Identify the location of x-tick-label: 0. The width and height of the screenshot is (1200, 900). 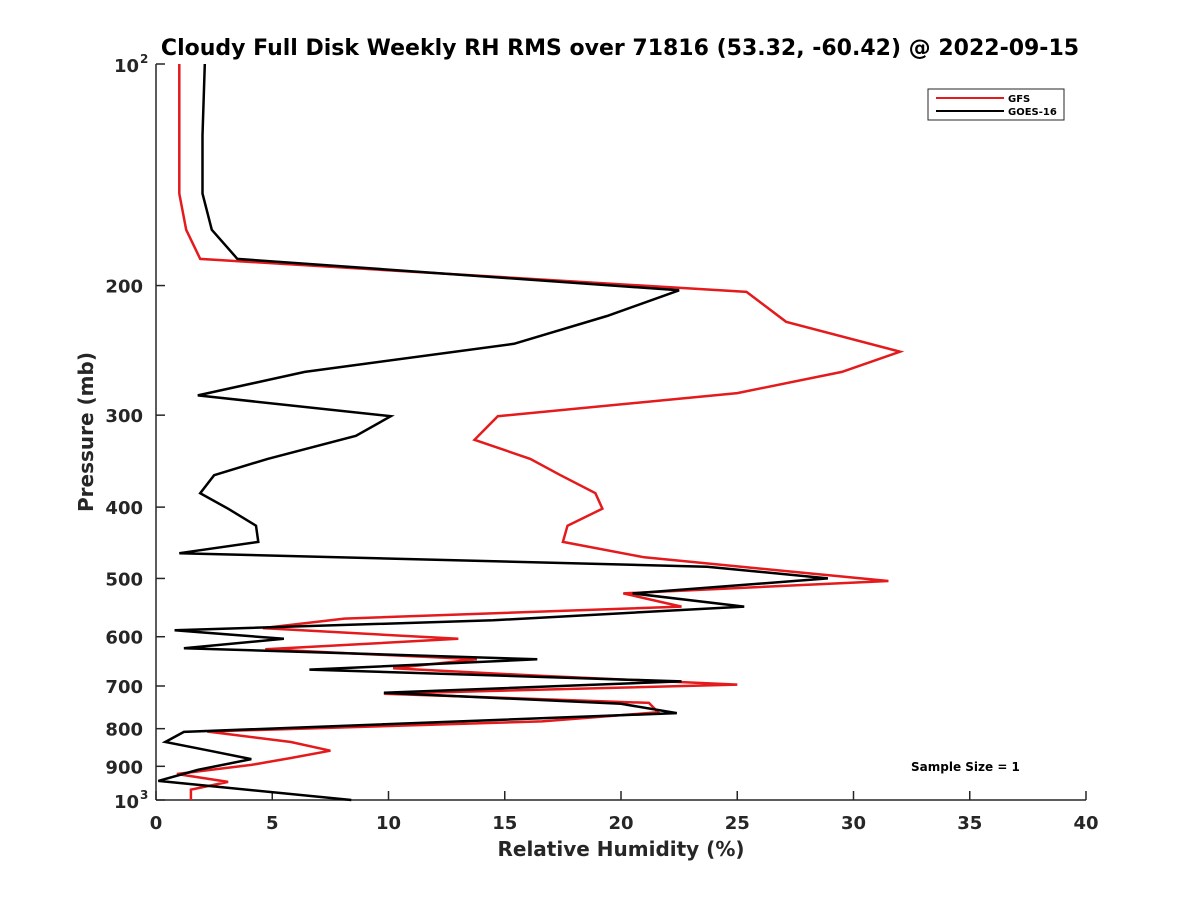
(156, 823).